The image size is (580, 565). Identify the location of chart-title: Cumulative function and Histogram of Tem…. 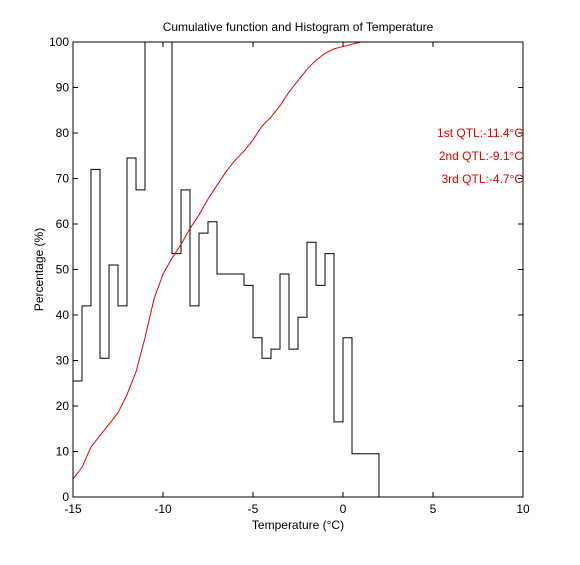
(298, 27).